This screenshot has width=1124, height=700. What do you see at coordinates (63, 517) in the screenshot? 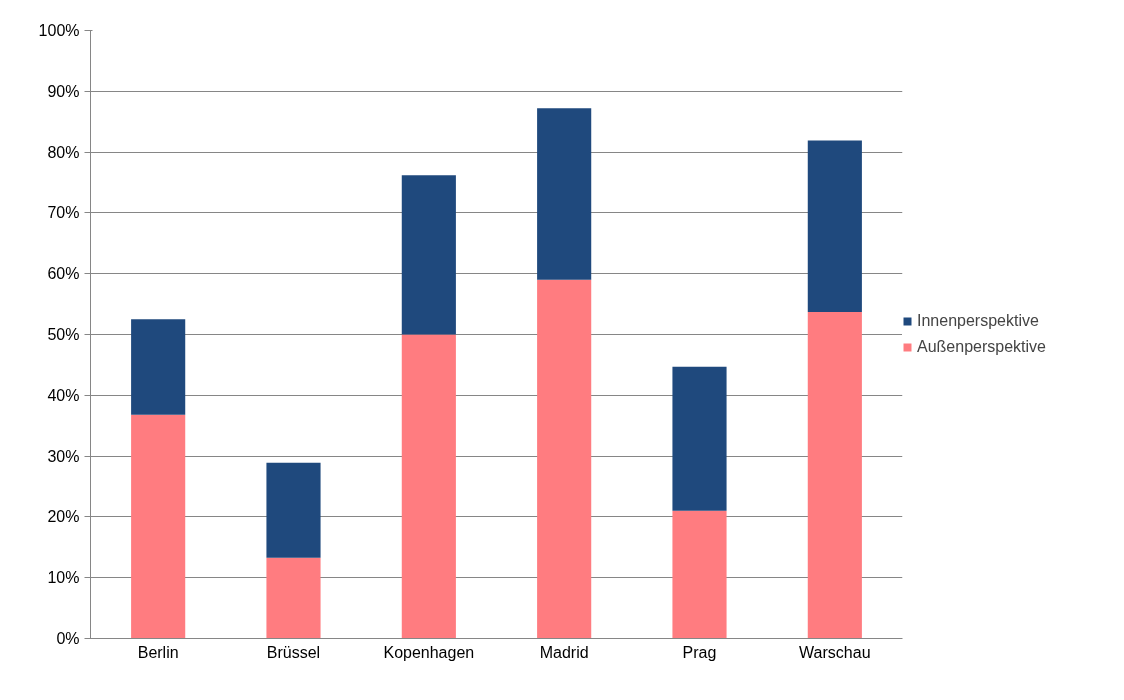
I see `y-tick-label: 20%` at bounding box center [63, 517].